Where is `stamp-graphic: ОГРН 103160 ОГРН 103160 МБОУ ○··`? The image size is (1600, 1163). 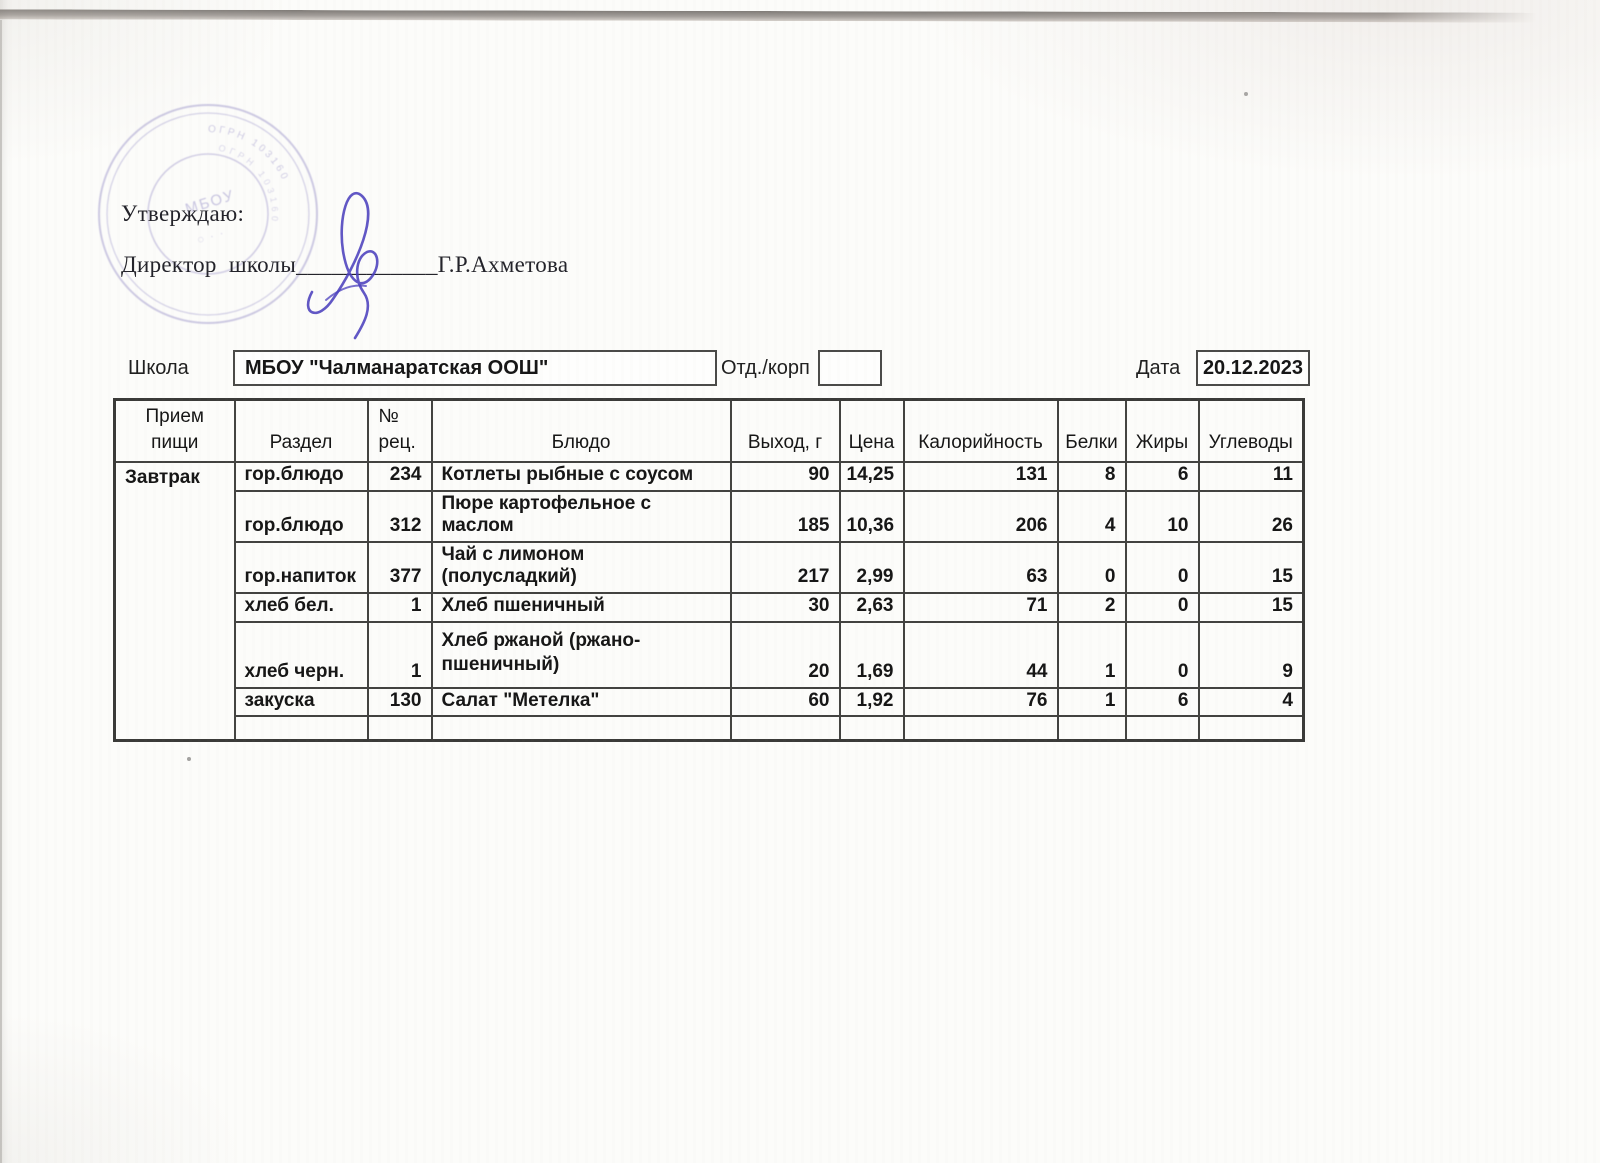
stamp-graphic: ОГРН 103160 ОГРН 103160 МБОУ ○·· is located at coordinates (208, 214).